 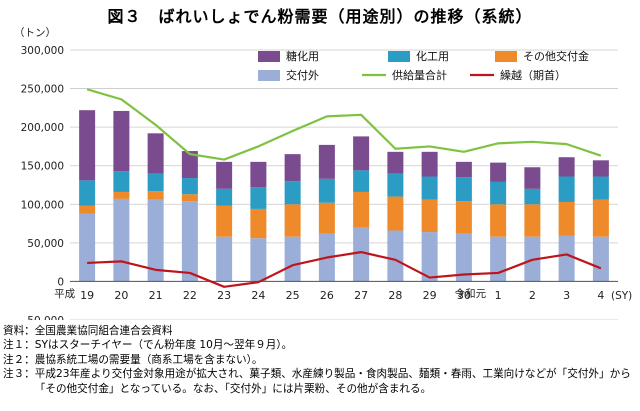 I want to click on x-tick-label: 2, so click(x=532, y=295).